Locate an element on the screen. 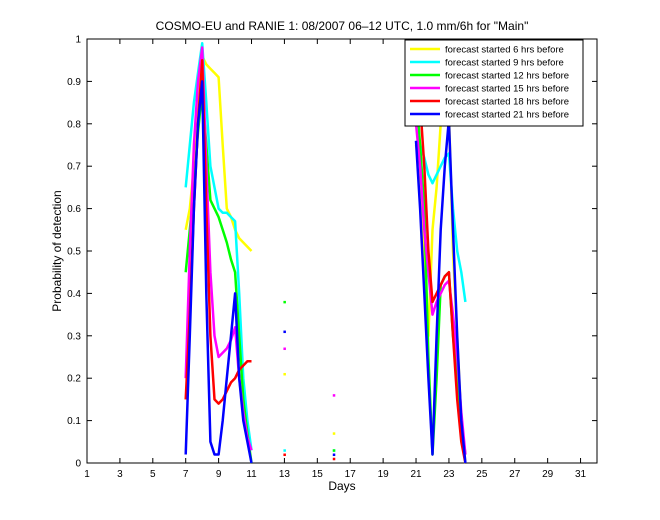 The width and height of the screenshot is (660, 520). legend-box is located at coordinates (494, 83).